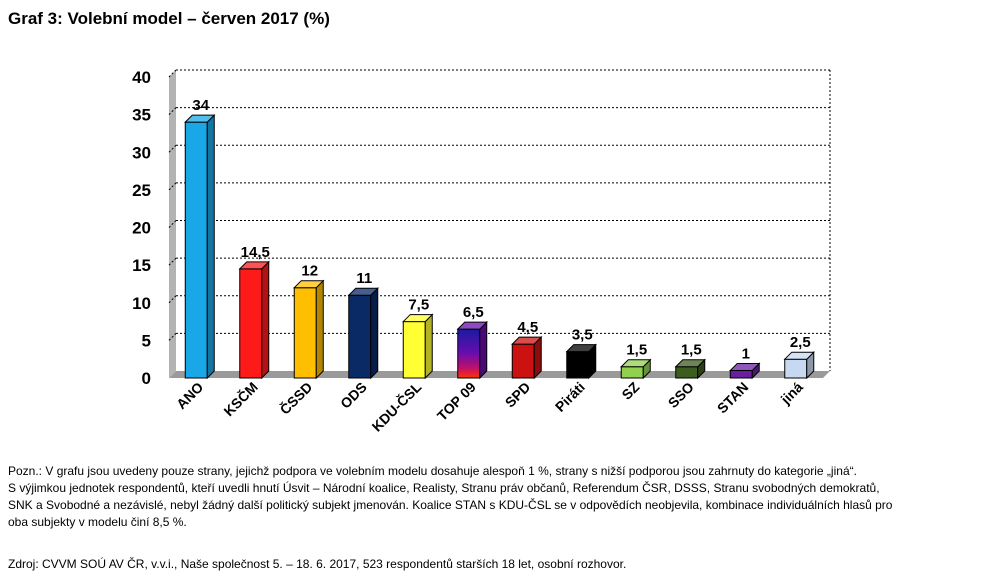 This screenshot has height=575, width=982. What do you see at coordinates (296, 398) in the screenshot?
I see `x-tick-label: ČSSD` at bounding box center [296, 398].